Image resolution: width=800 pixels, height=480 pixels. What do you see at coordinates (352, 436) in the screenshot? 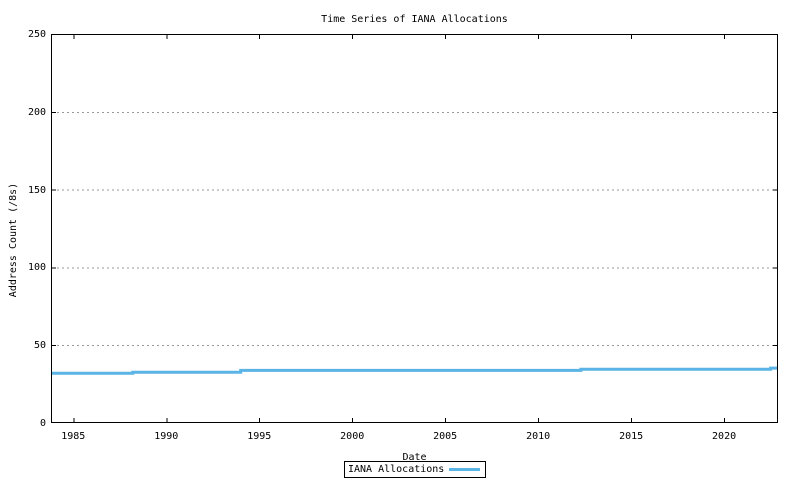
I see `x-tick-label: 2000` at bounding box center [352, 436].